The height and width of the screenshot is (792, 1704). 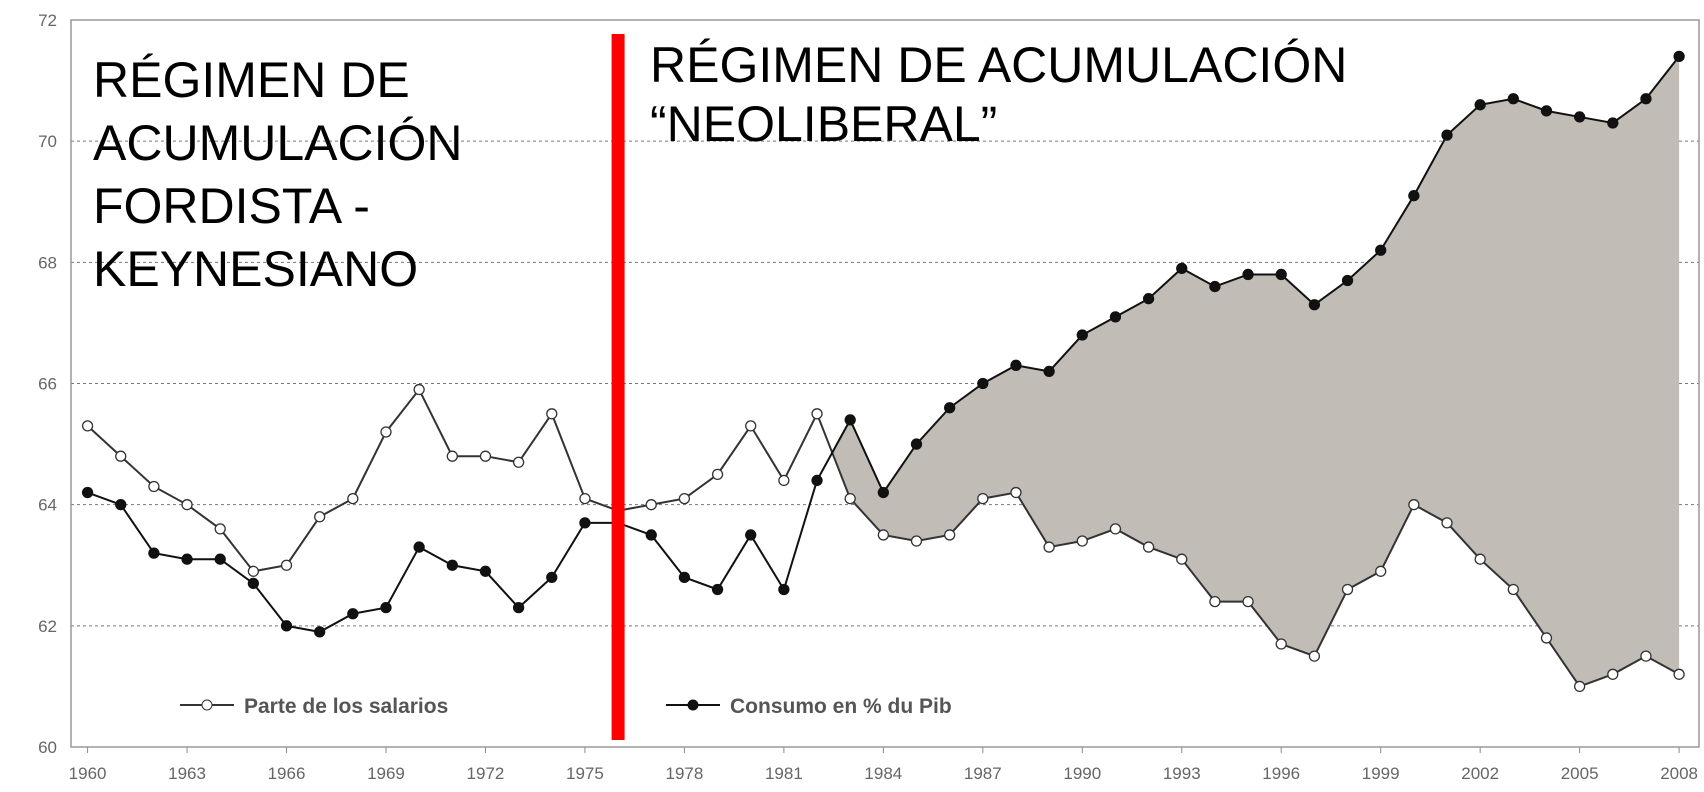 I want to click on annotation: RÉGIMEN DE ACUMULACIÓN, so click(x=998, y=65).